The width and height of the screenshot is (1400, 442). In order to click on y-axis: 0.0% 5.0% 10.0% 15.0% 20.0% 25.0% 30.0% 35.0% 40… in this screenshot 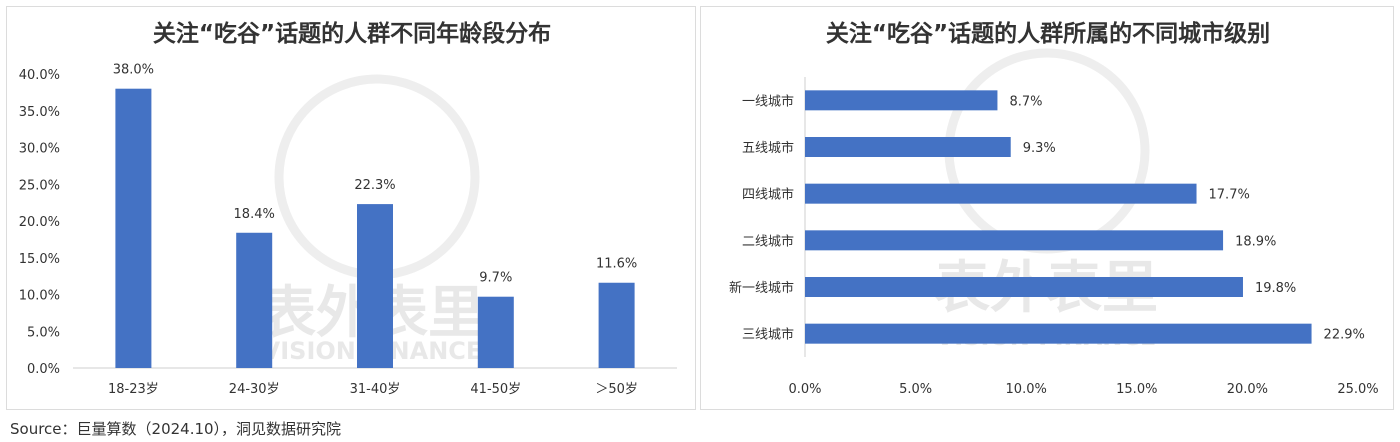, I will do `click(39, 222)`.